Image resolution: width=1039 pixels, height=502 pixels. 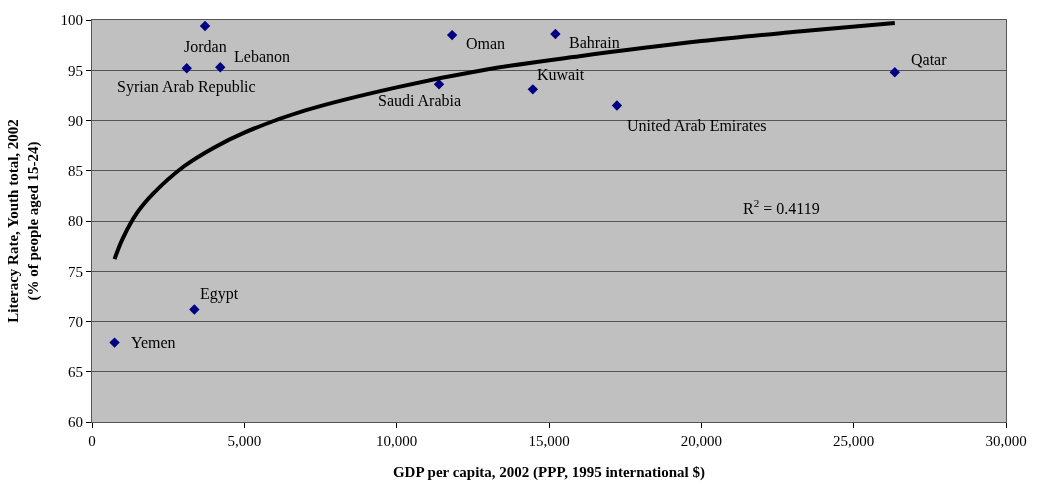 What do you see at coordinates (23, 221) in the screenshot?
I see `y-axis-title: Literacy Rate, Youth total, 2002 (% of people aged 15-24)` at bounding box center [23, 221].